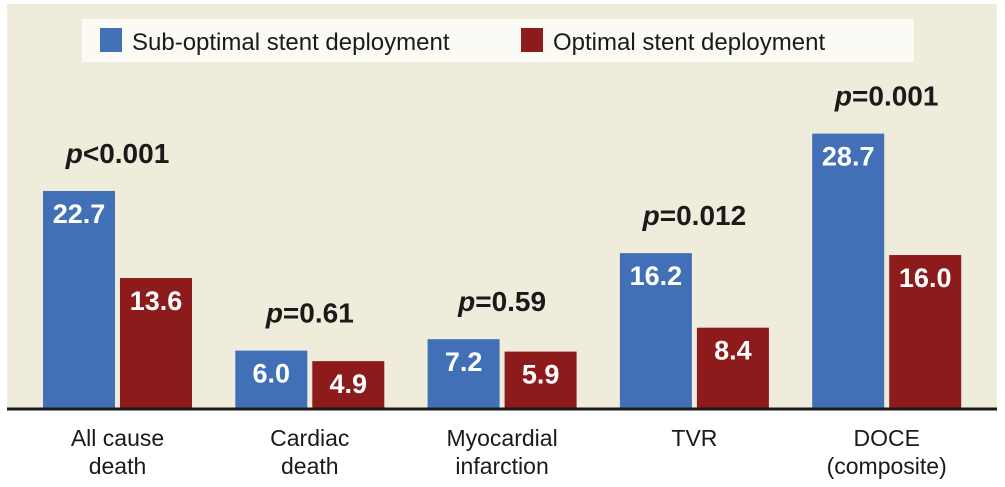 The height and width of the screenshot is (487, 1005). I want to click on x-tick-label: Cardiac, so click(309, 438).